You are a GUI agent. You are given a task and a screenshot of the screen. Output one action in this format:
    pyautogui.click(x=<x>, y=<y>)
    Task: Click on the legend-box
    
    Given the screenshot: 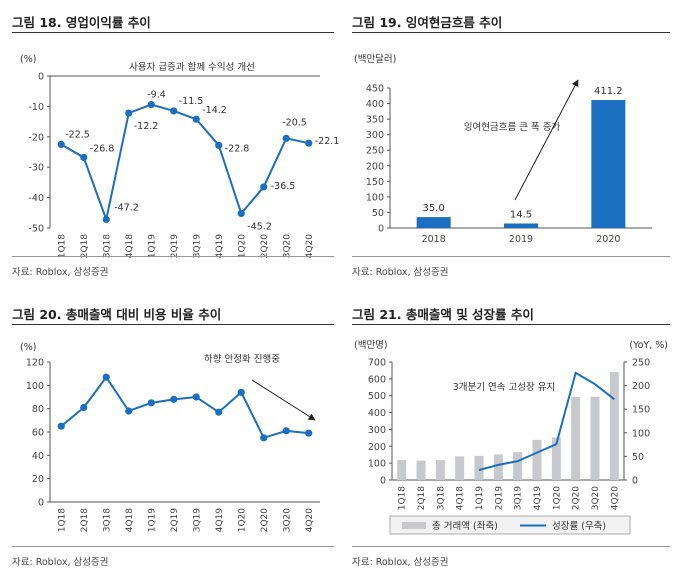 What is the action you would take?
    pyautogui.click(x=510, y=525)
    